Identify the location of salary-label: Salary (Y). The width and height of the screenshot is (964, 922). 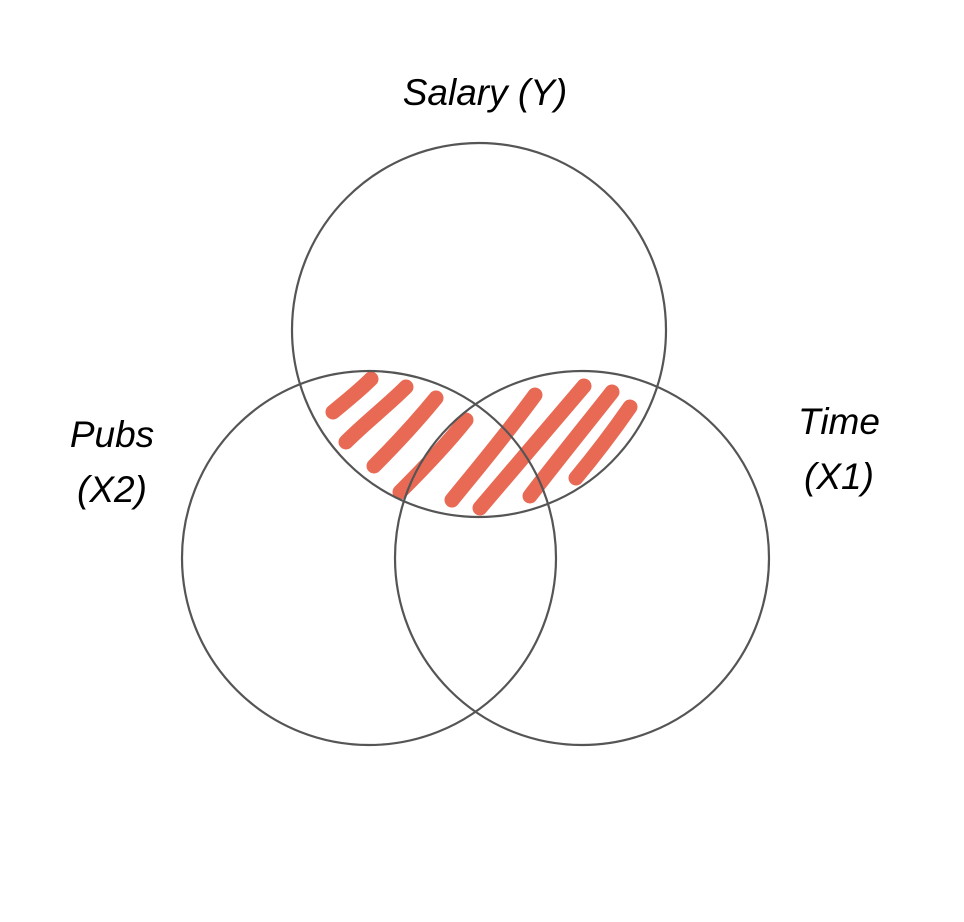
(485, 92).